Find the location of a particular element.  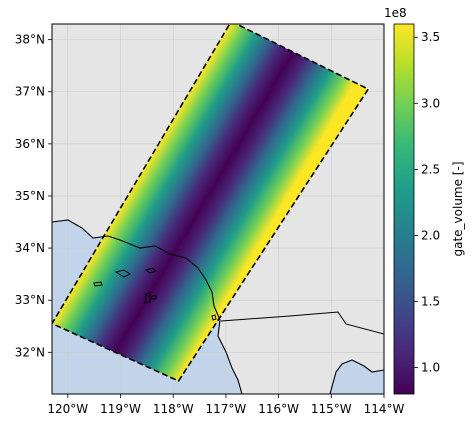

colorbar-tick-label: 2.0 is located at coordinates (430, 235).